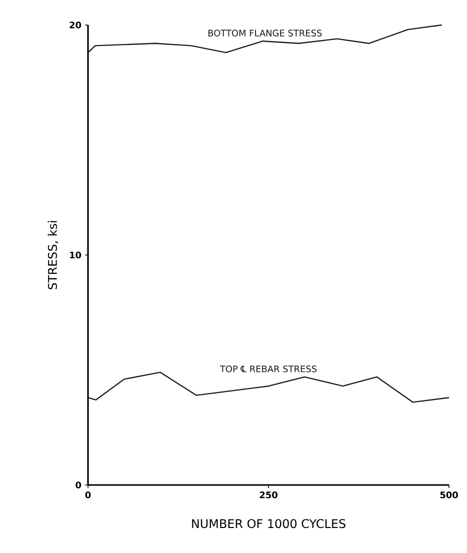 The image size is (467, 553). What do you see at coordinates (268, 368) in the screenshot?
I see `series-label: TOP ℄ REBAR STRESS` at bounding box center [268, 368].